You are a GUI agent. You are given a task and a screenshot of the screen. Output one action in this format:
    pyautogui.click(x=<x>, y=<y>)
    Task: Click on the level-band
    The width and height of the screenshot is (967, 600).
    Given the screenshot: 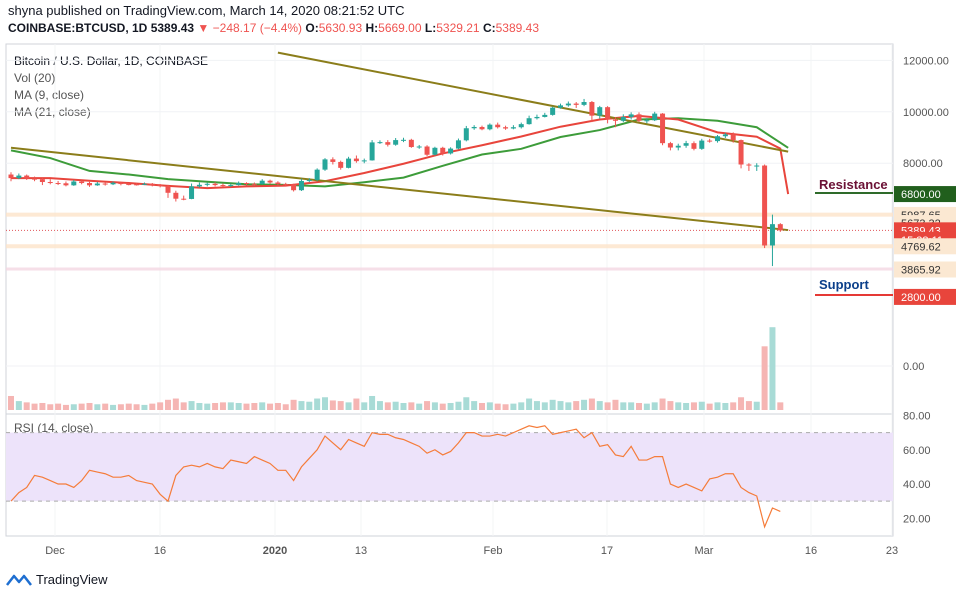 What is the action you would take?
    pyautogui.click(x=449, y=246)
    